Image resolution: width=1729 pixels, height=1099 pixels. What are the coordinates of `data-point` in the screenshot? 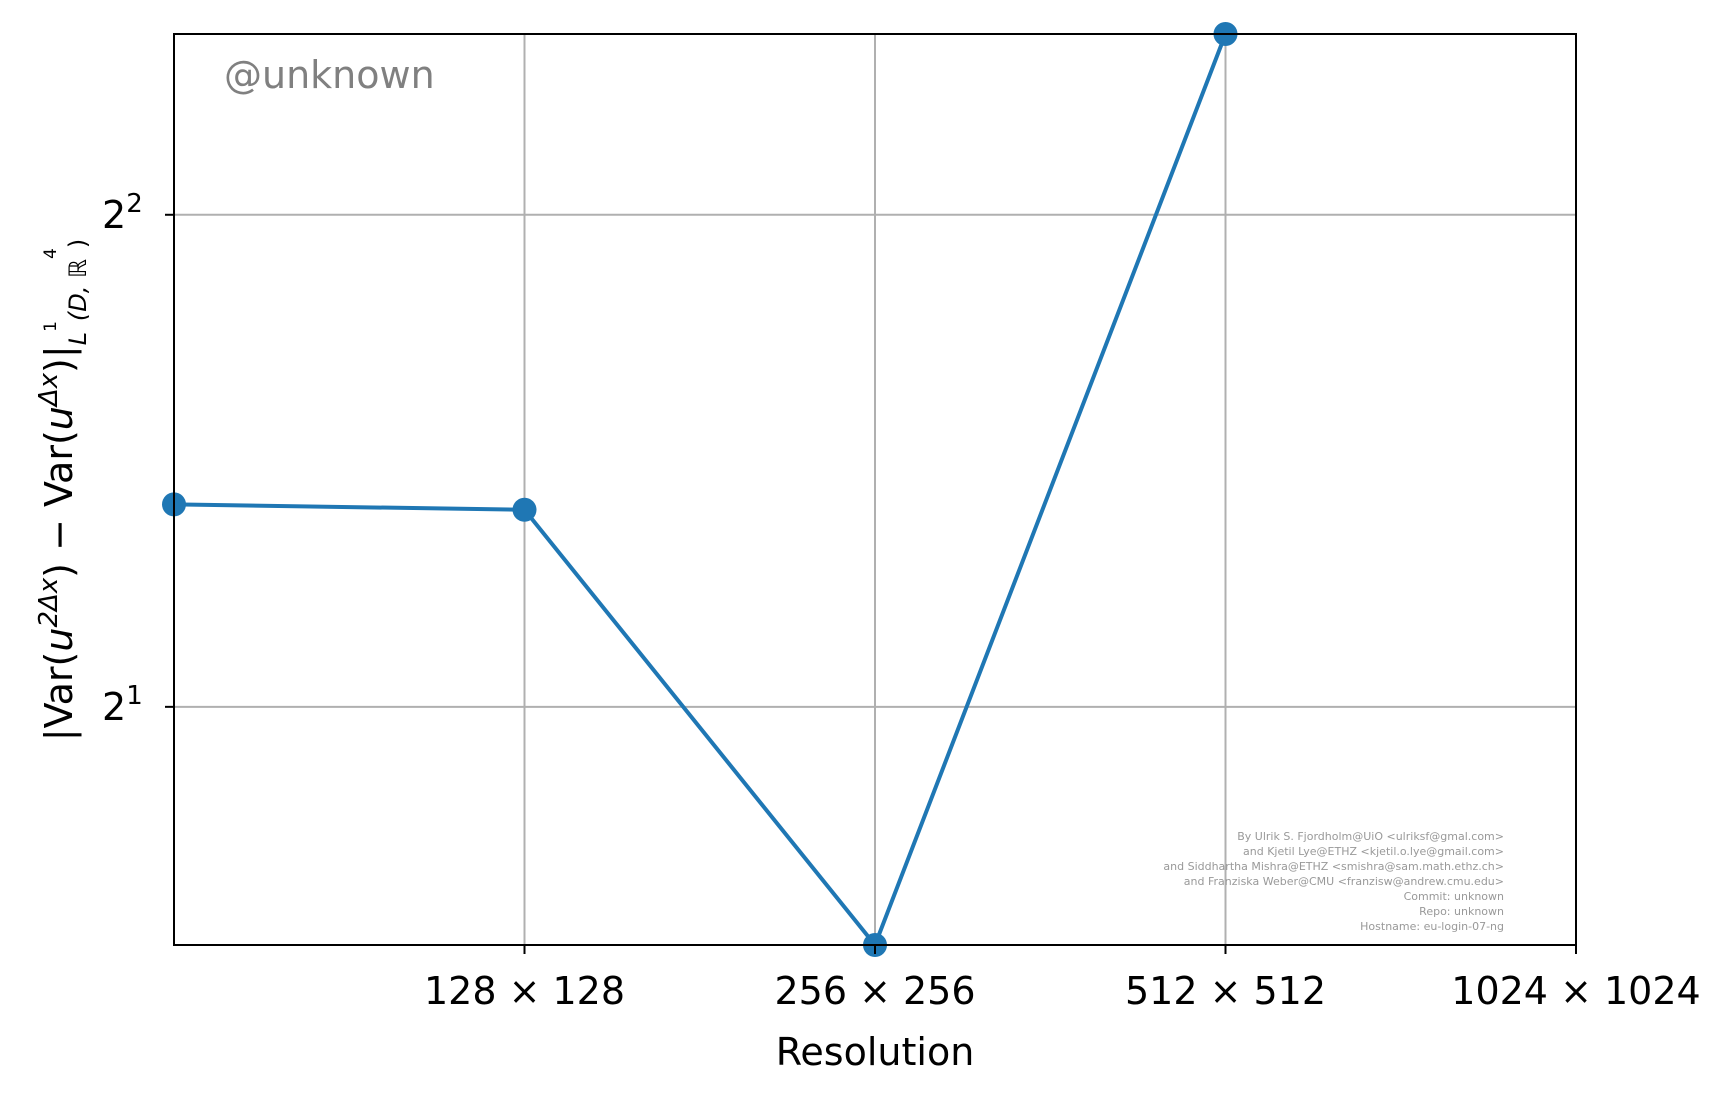 It's located at (524, 509).